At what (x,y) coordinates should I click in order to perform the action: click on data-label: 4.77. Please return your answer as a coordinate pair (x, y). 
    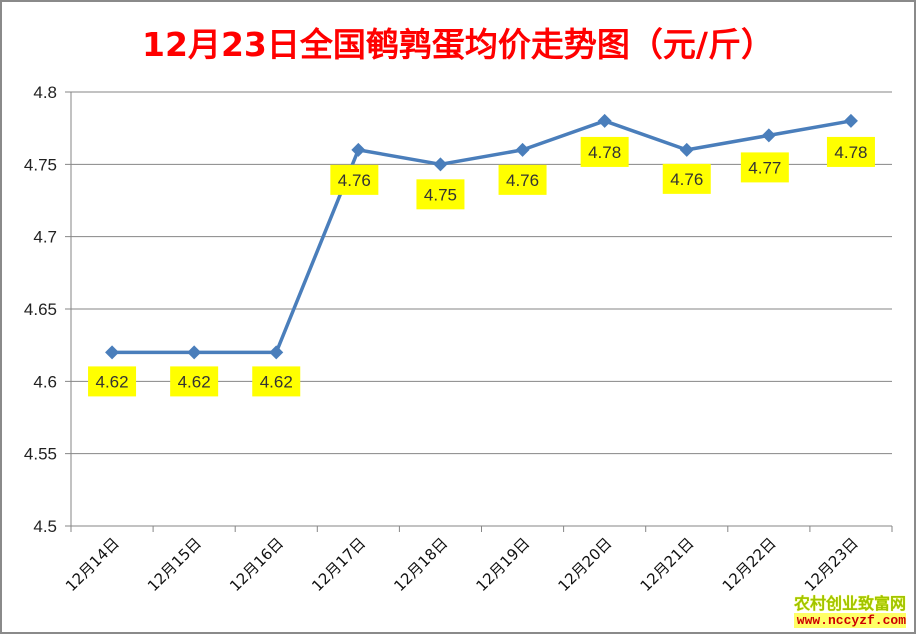
    Looking at the image, I should click on (764, 167).